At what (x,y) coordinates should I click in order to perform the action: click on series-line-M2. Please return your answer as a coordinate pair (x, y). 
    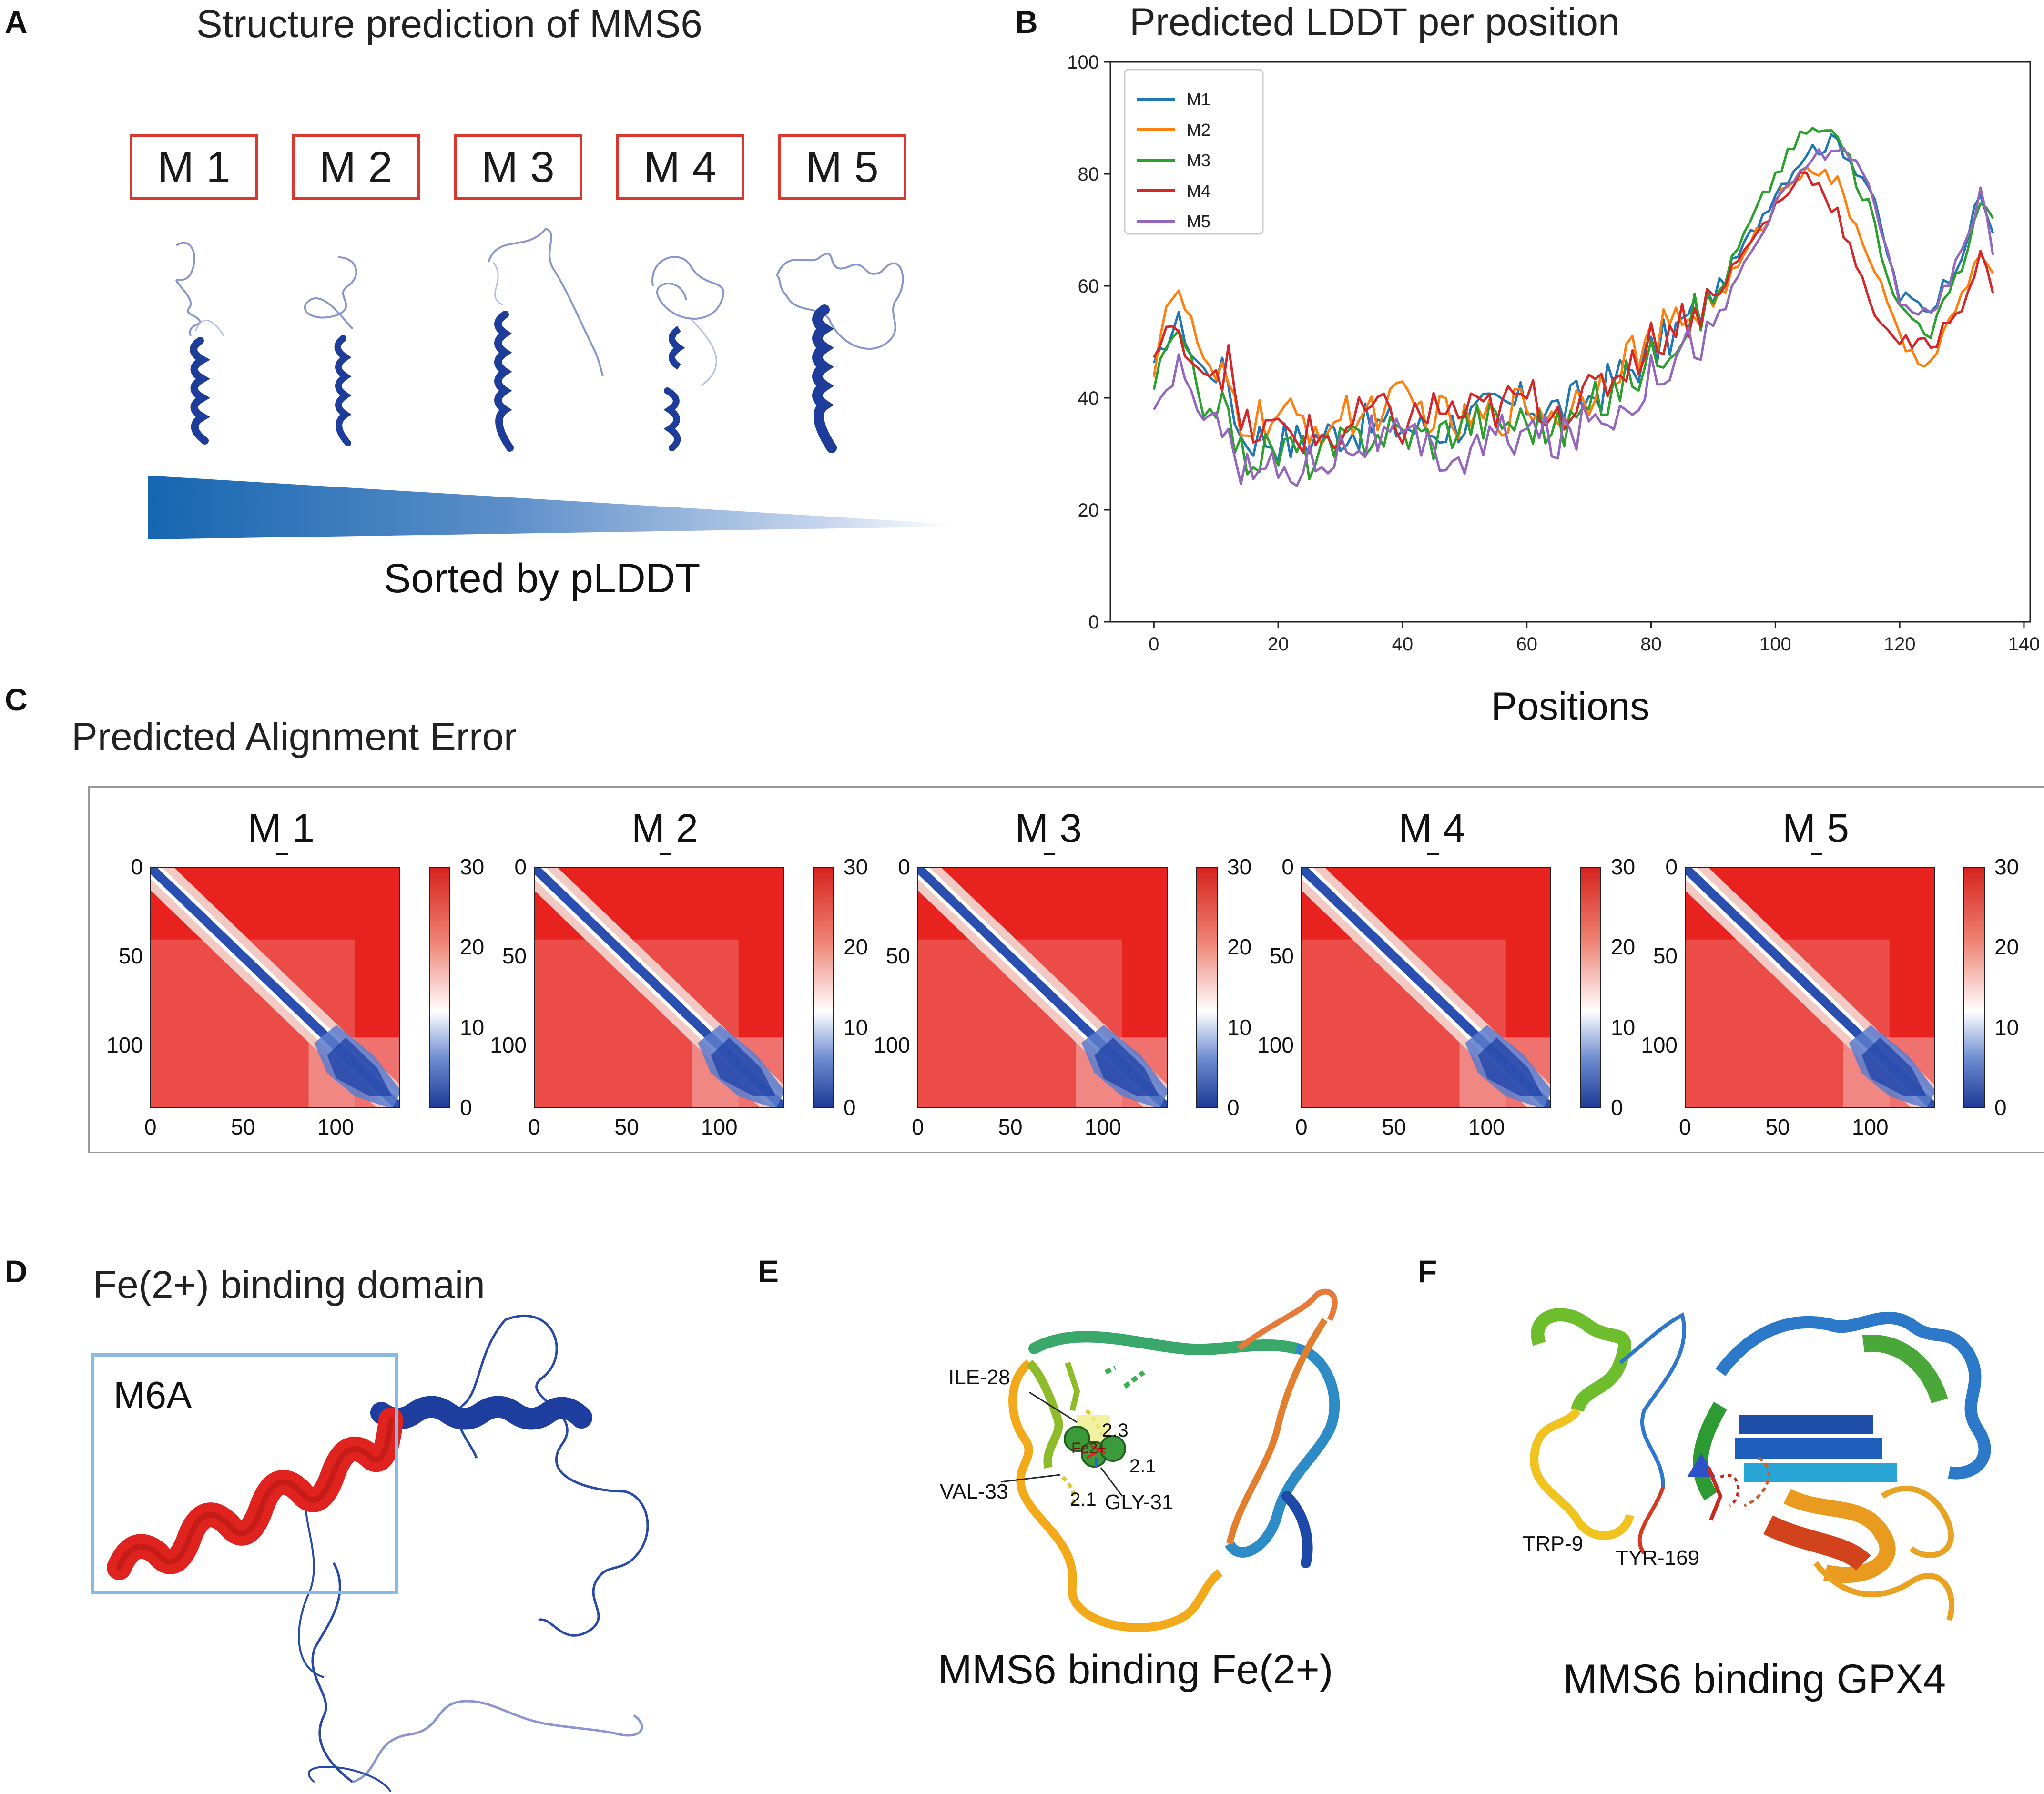
    Looking at the image, I should click on (1573, 306).